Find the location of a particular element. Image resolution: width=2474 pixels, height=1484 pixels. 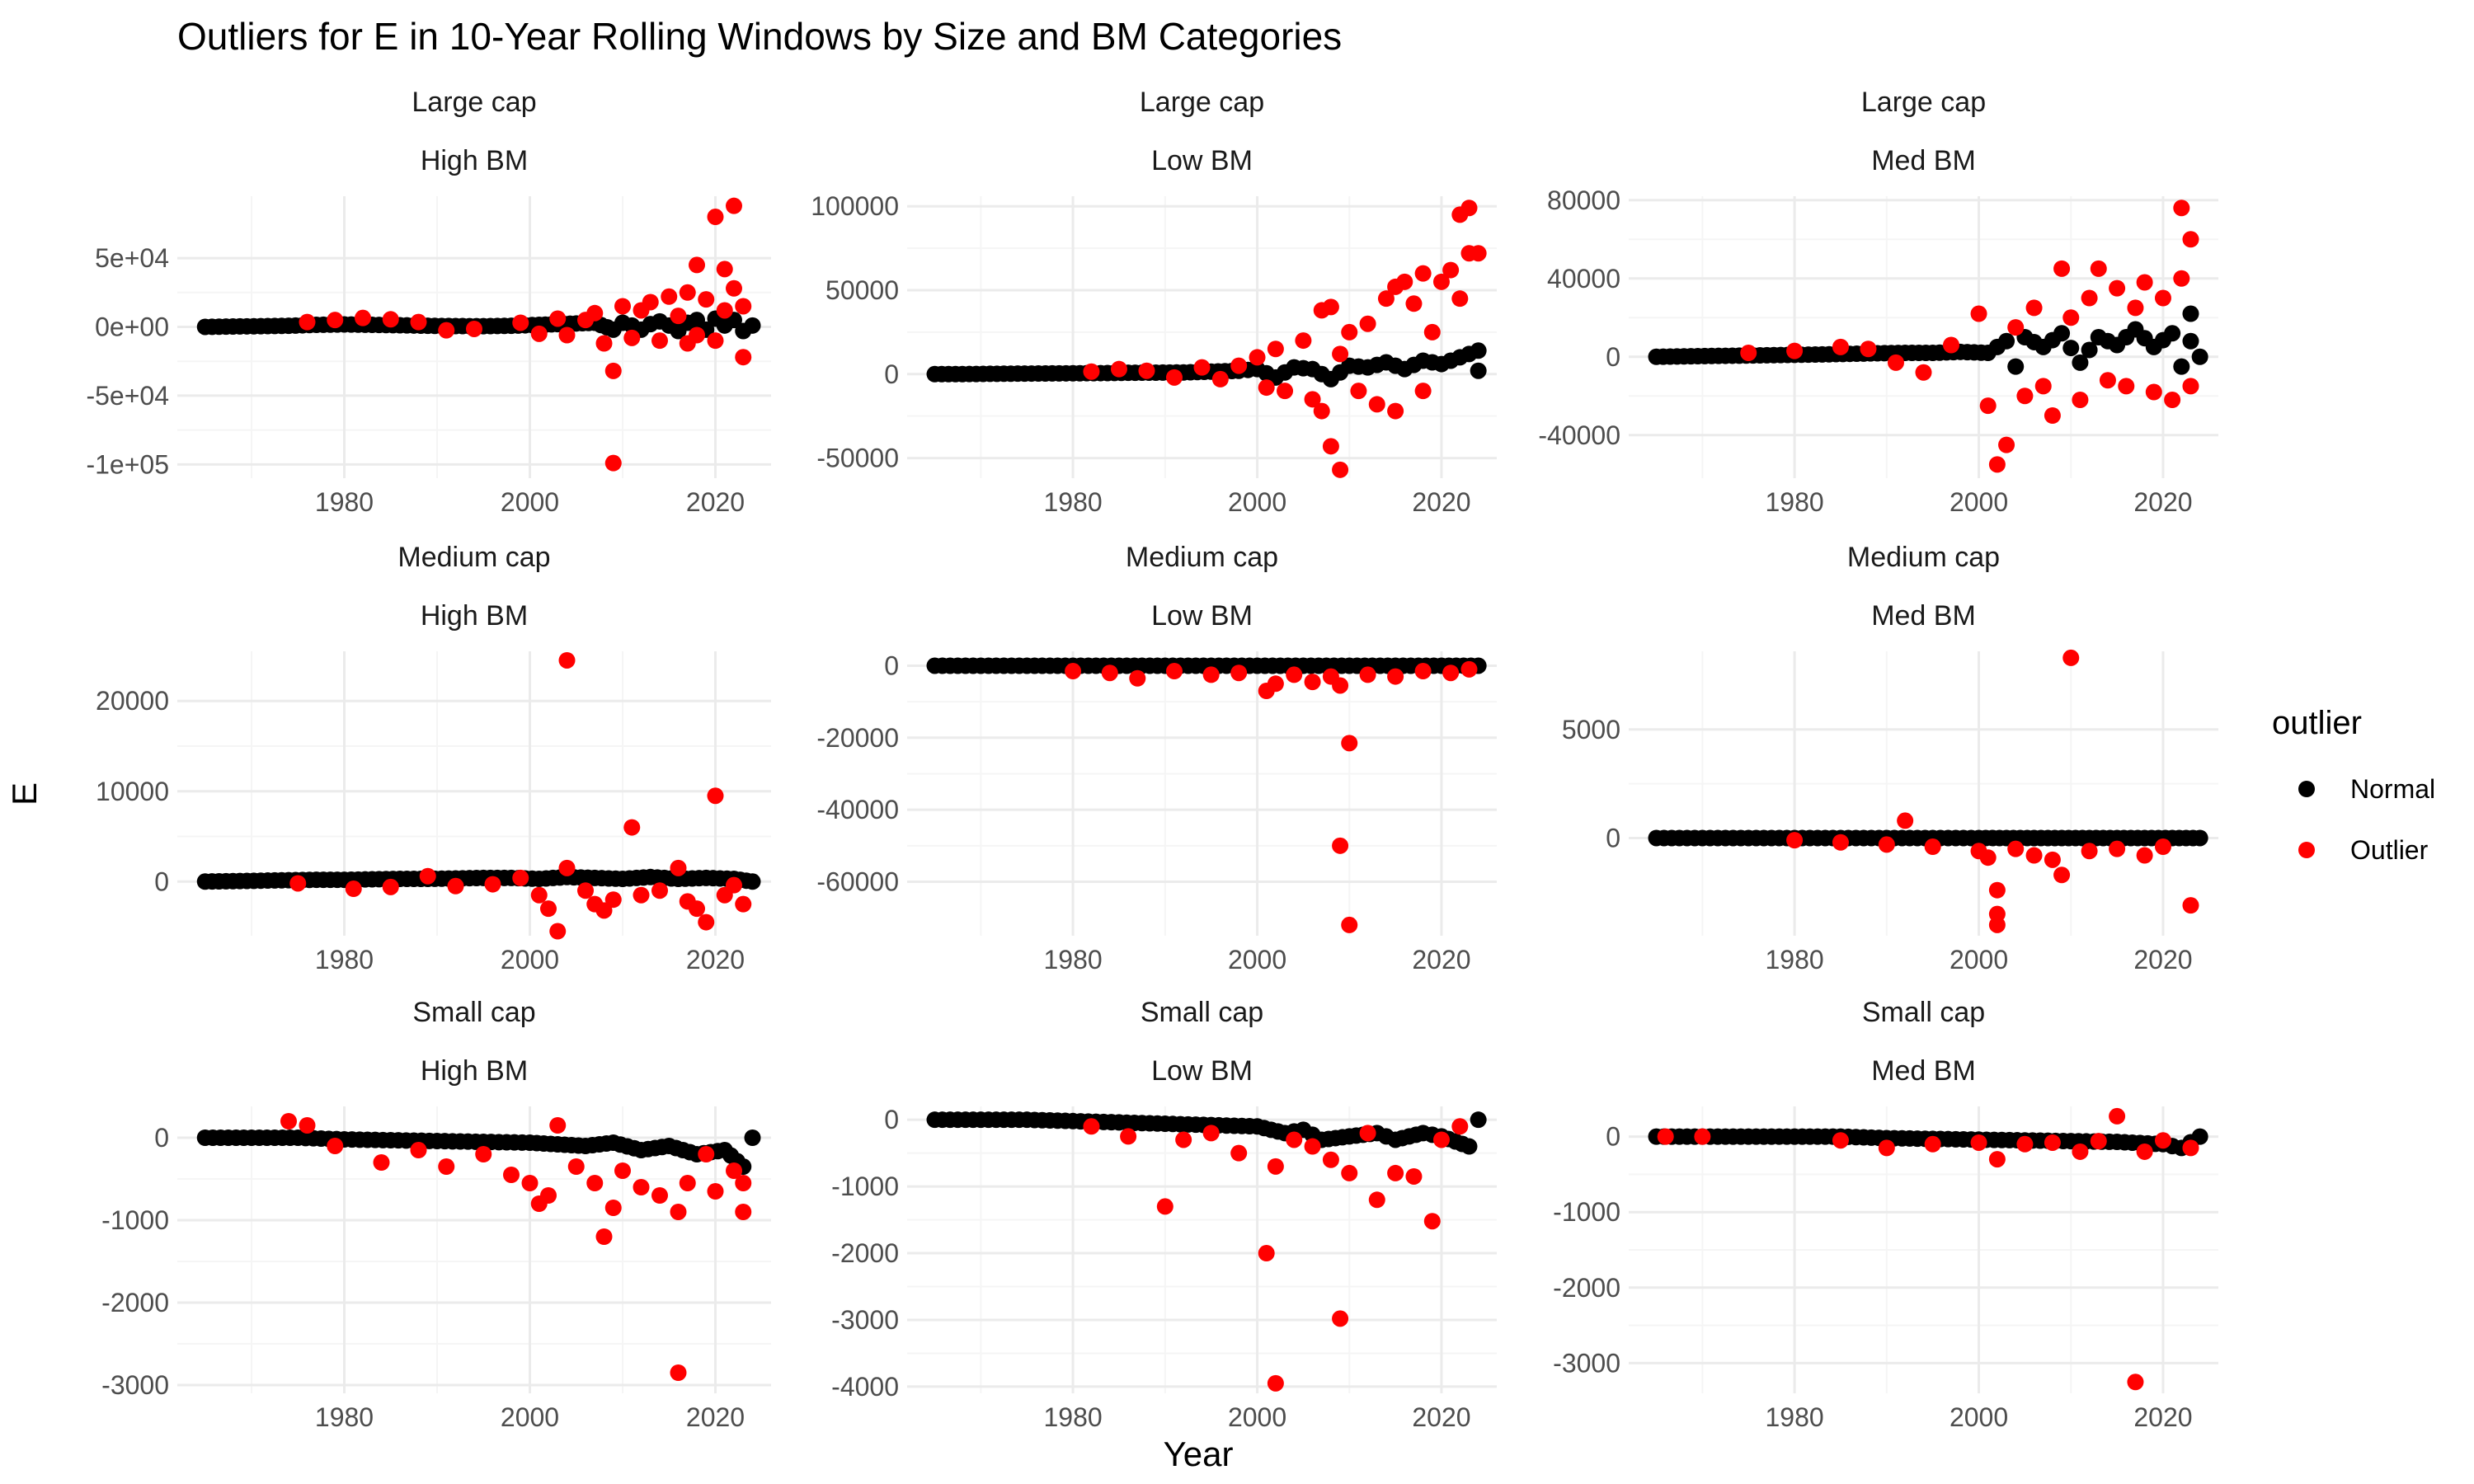

y-tick-label: -20000 is located at coordinates (857, 738).